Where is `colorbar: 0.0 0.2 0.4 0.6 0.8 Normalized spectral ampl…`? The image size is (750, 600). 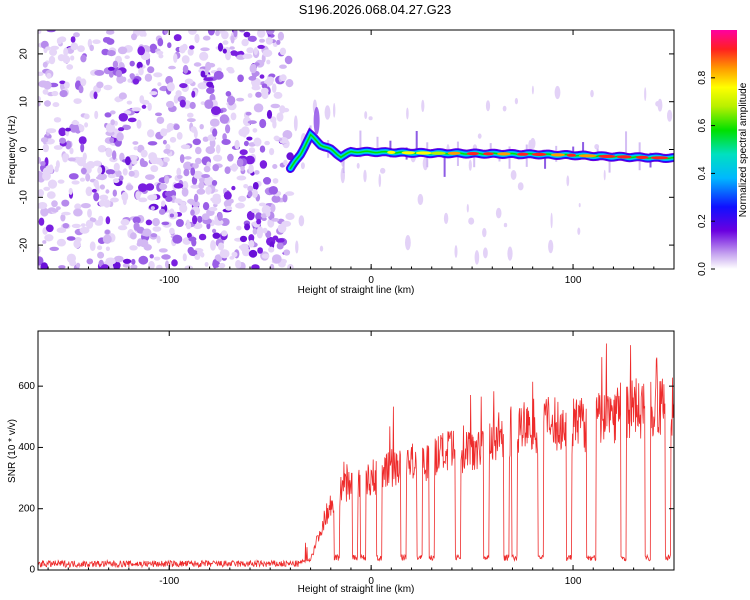
colorbar: 0.0 0.2 0.4 0.6 0.8 Normalized spectral ampl… is located at coordinates (723, 153).